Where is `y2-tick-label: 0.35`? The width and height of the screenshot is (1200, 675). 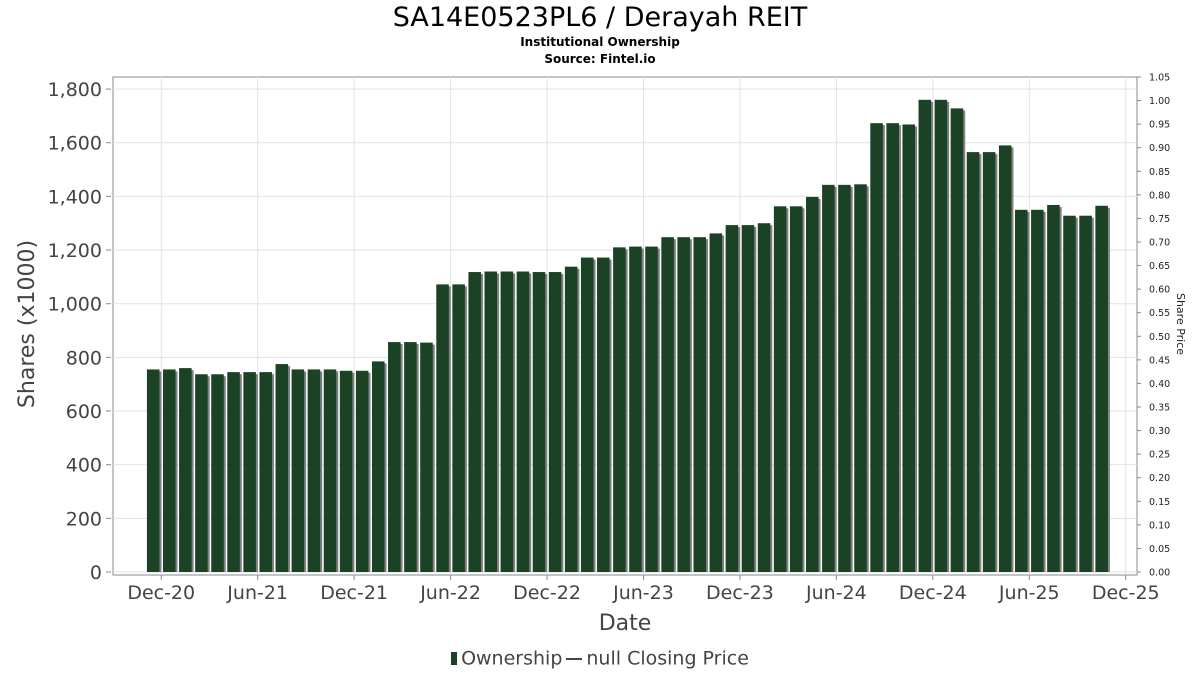
y2-tick-label: 0.35 is located at coordinates (1159, 408).